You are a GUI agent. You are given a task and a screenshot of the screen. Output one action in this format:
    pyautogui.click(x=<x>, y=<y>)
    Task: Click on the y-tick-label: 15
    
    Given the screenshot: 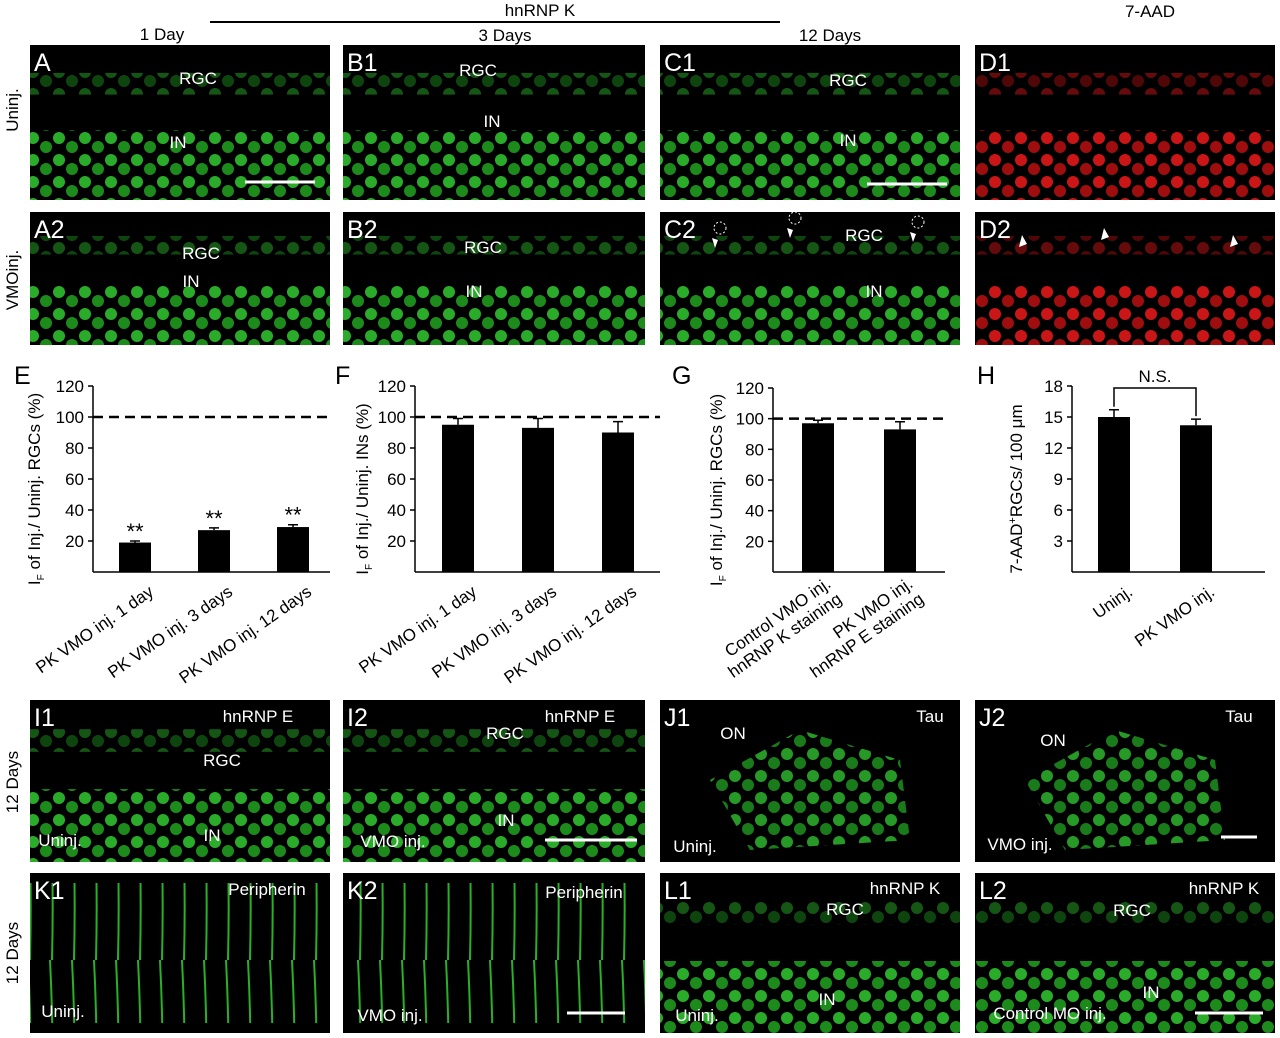 What is the action you would take?
    pyautogui.click(x=1053, y=417)
    